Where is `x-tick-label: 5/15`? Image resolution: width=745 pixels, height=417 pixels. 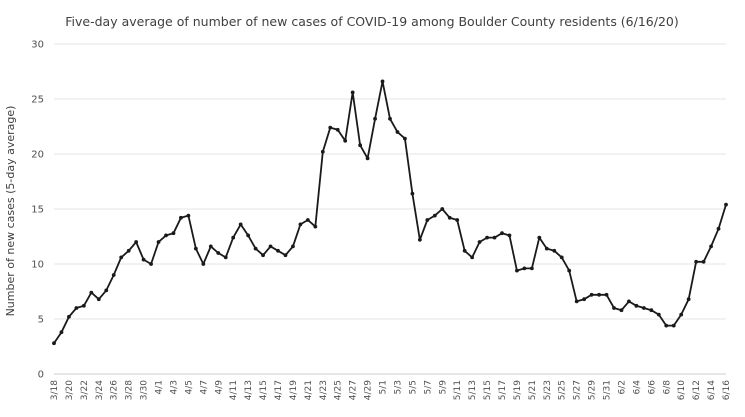 x-tick-label: 5/15 is located at coordinates (488, 390).